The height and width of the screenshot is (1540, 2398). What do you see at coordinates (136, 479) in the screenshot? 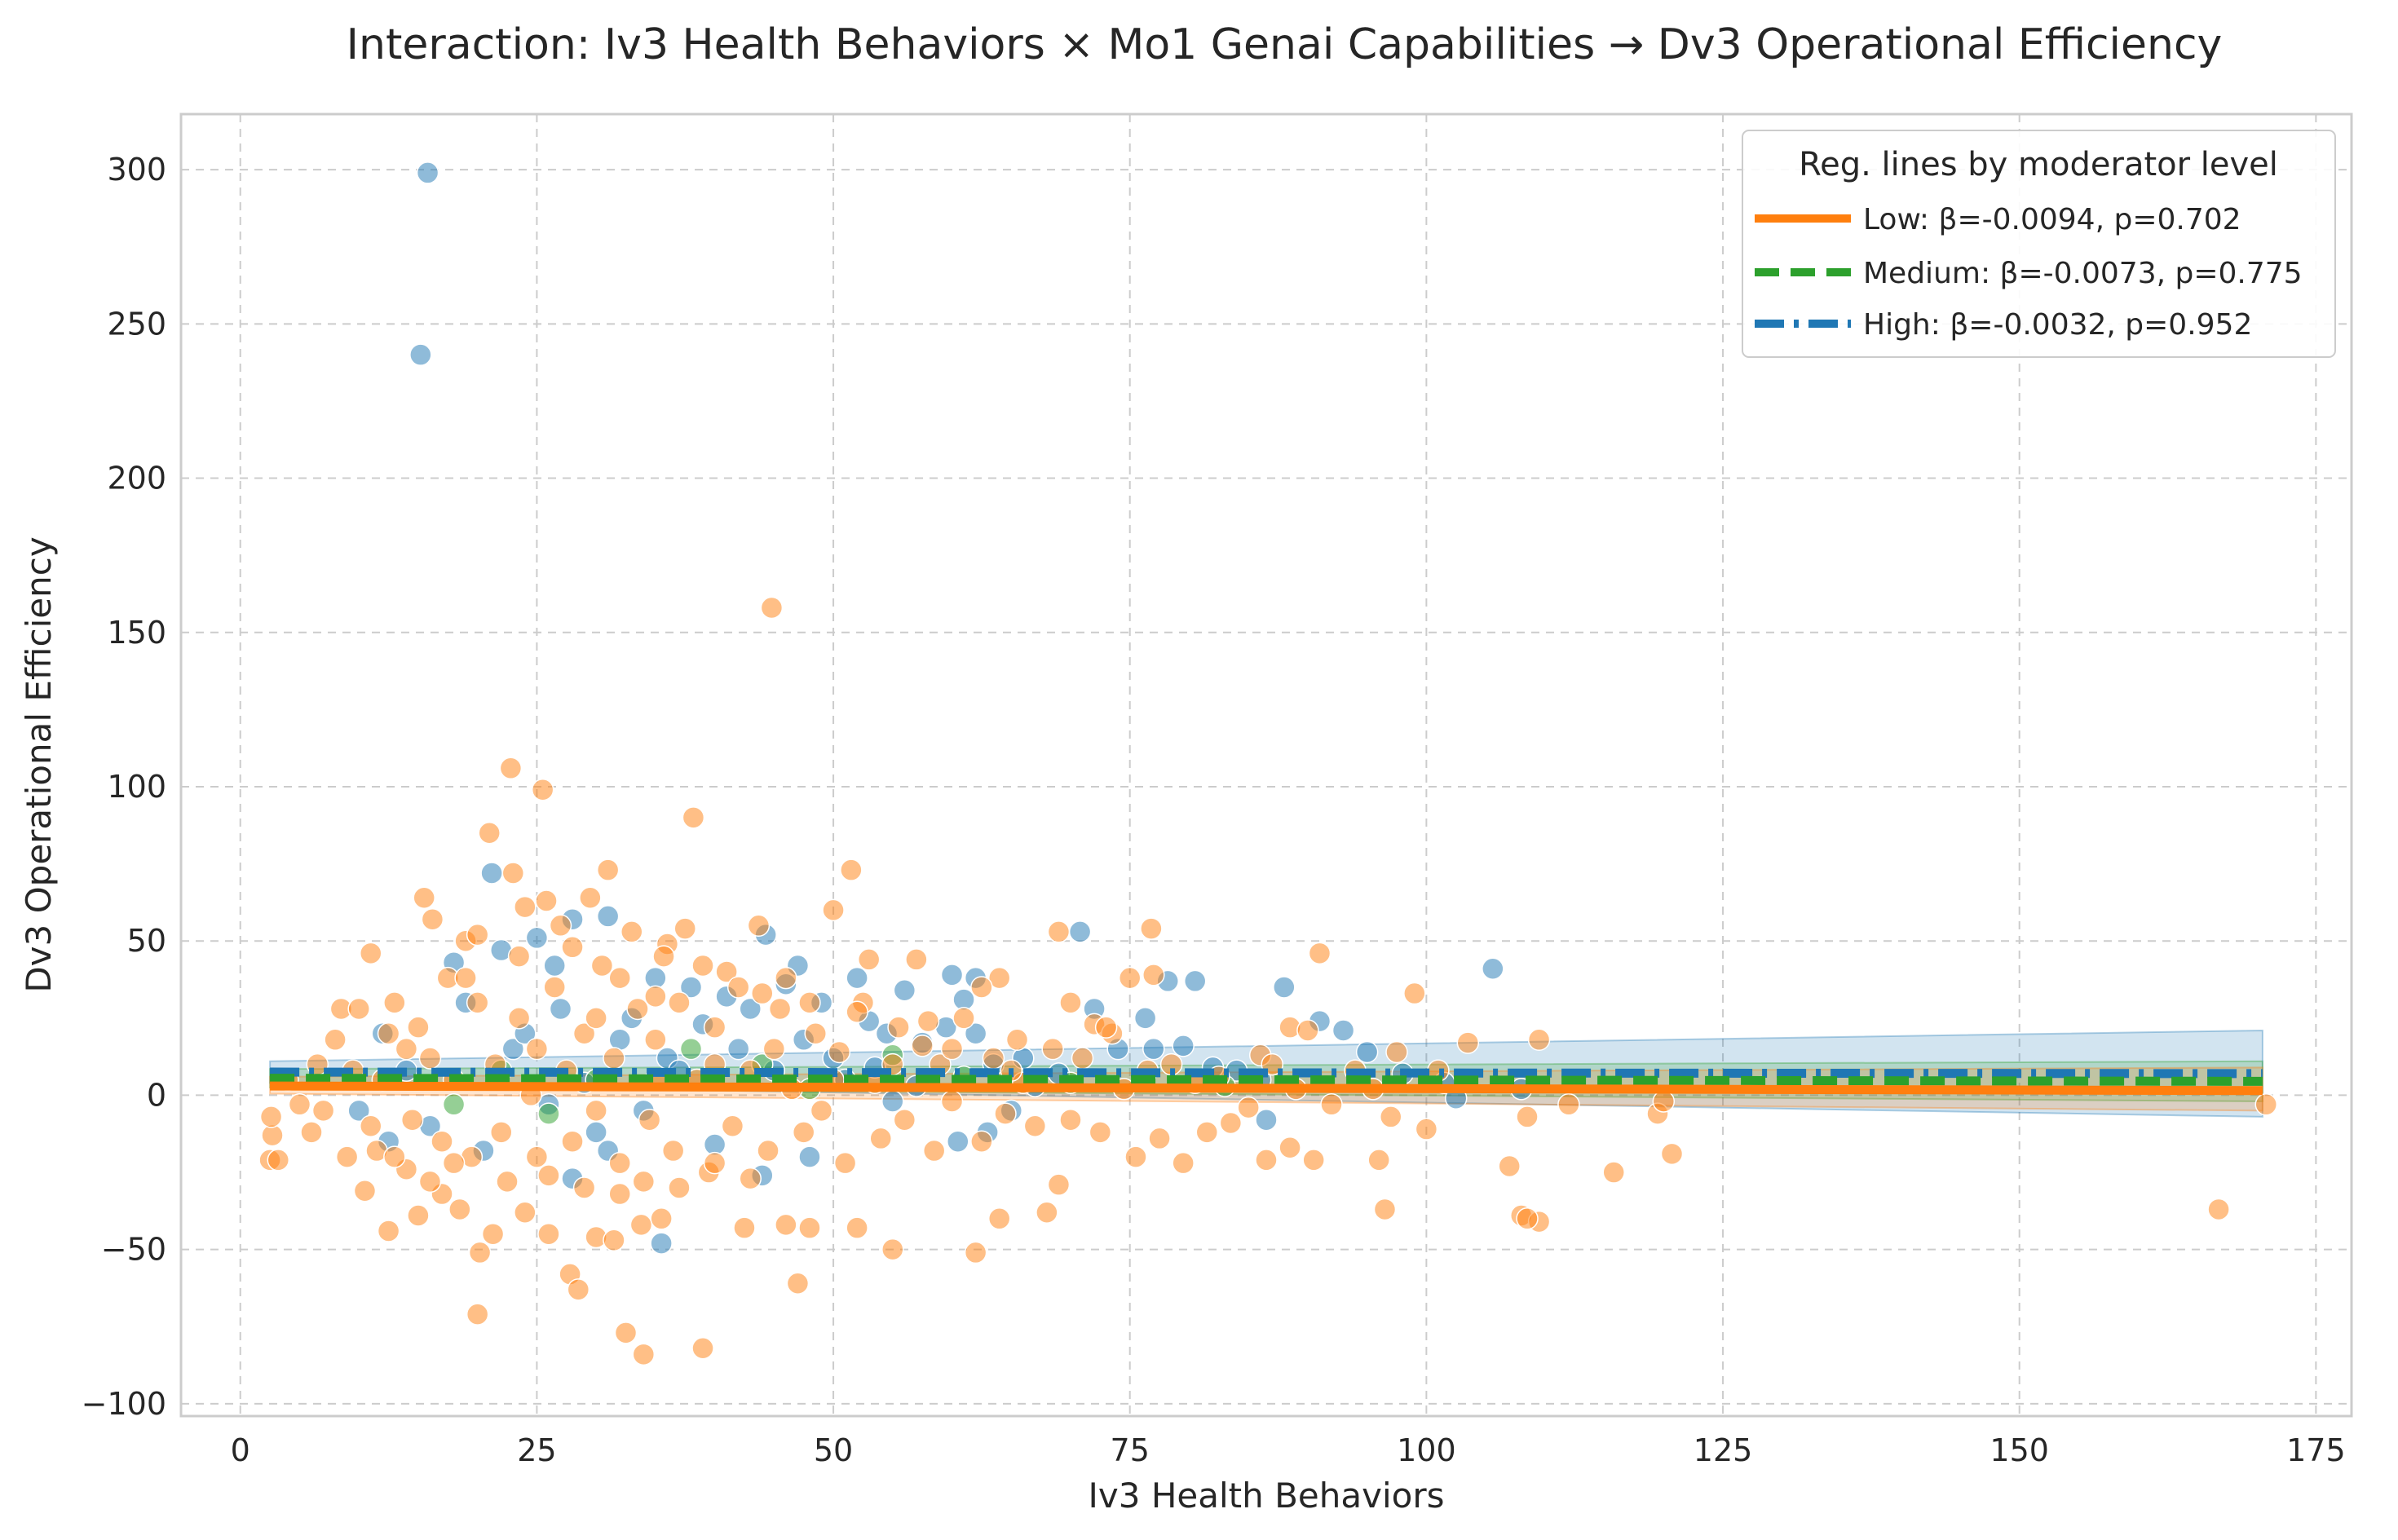
I see `y-tick-label: 200` at bounding box center [136, 479].